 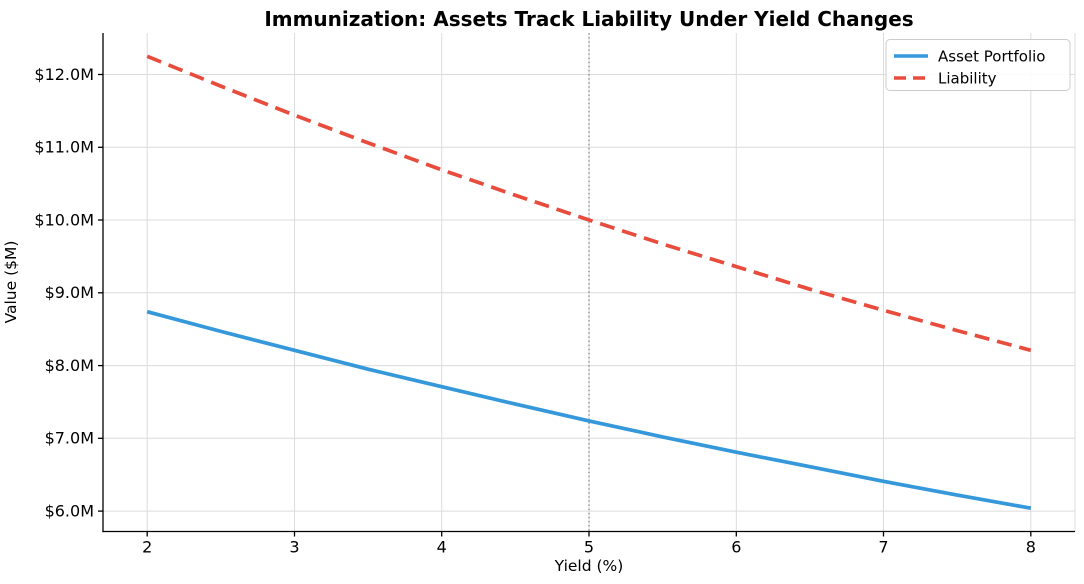 What do you see at coordinates (1031, 547) in the screenshot?
I see `x-tick-label: 8` at bounding box center [1031, 547].